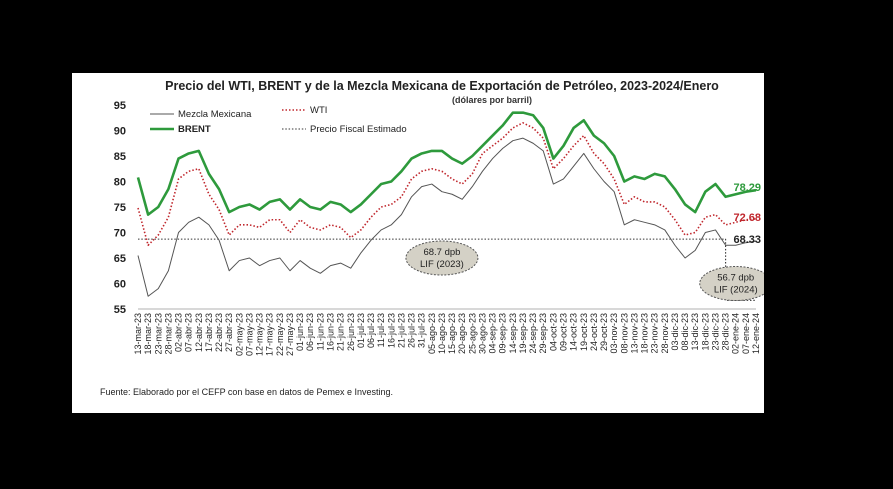  I want to click on y-tick-label: 70, so click(120, 234).